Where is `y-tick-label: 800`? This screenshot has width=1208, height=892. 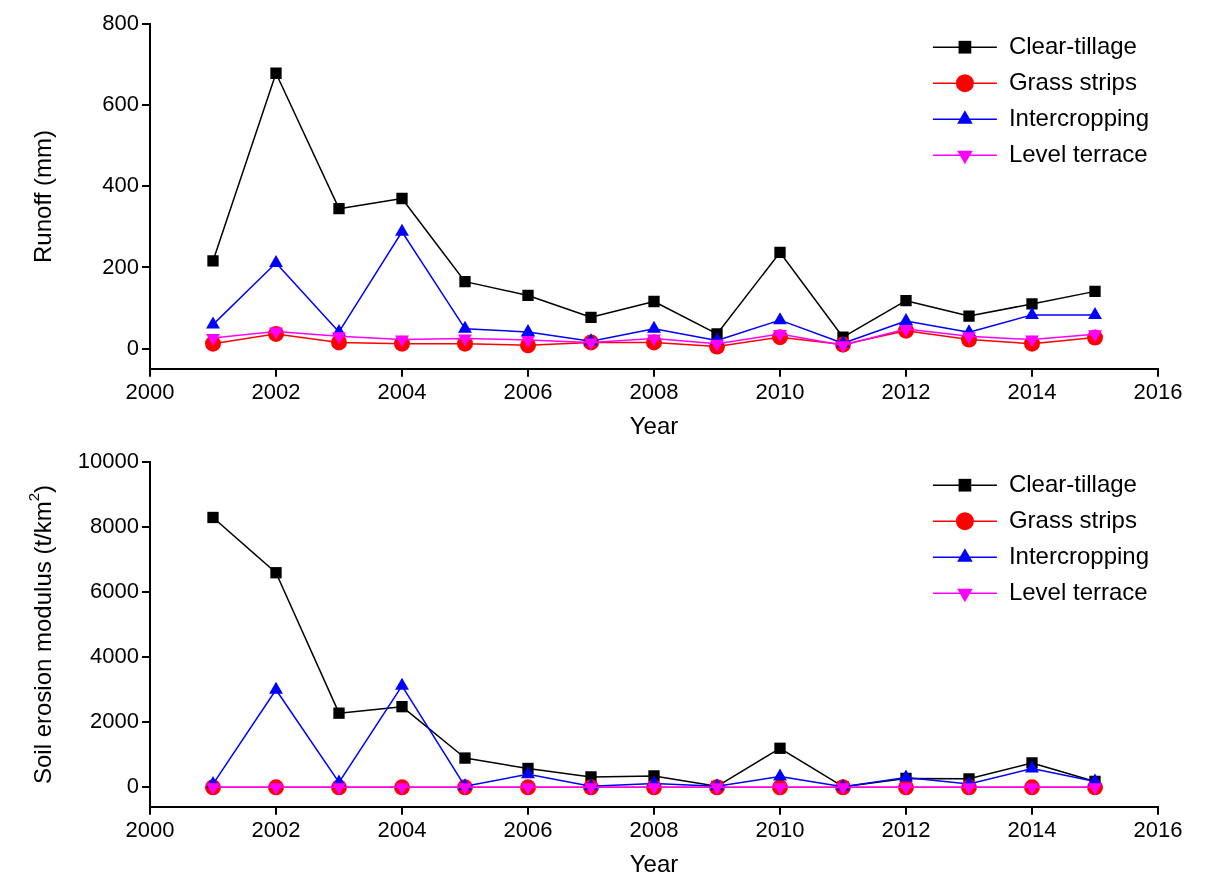 y-tick-label: 800 is located at coordinates (120, 23).